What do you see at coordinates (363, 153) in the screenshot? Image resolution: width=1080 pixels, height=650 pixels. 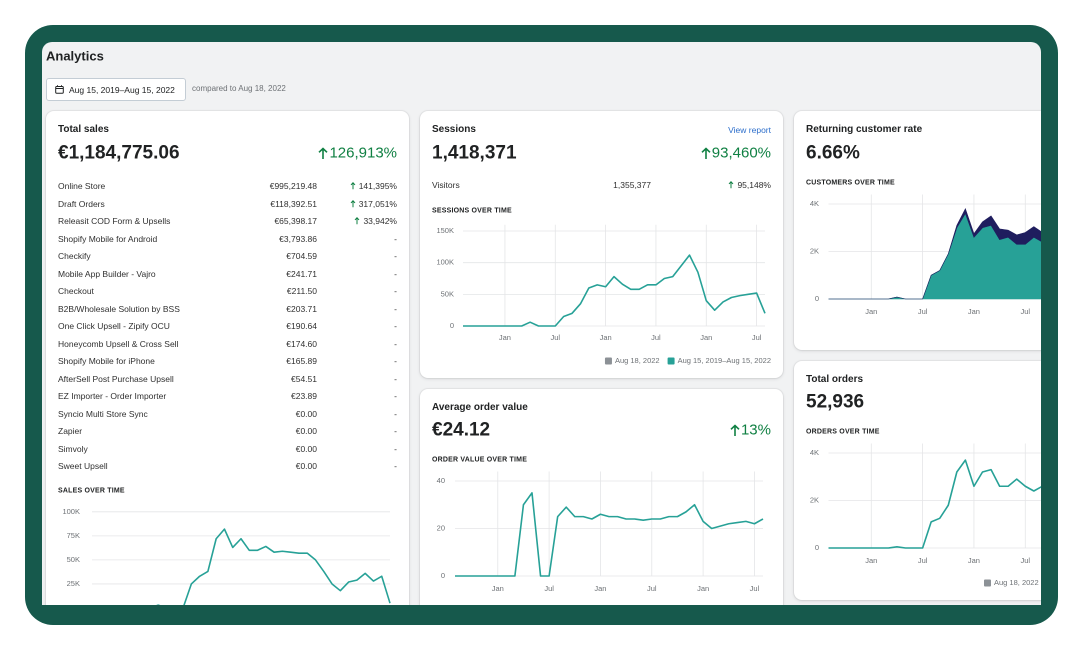 I see `change-value: 126,913%` at bounding box center [363, 153].